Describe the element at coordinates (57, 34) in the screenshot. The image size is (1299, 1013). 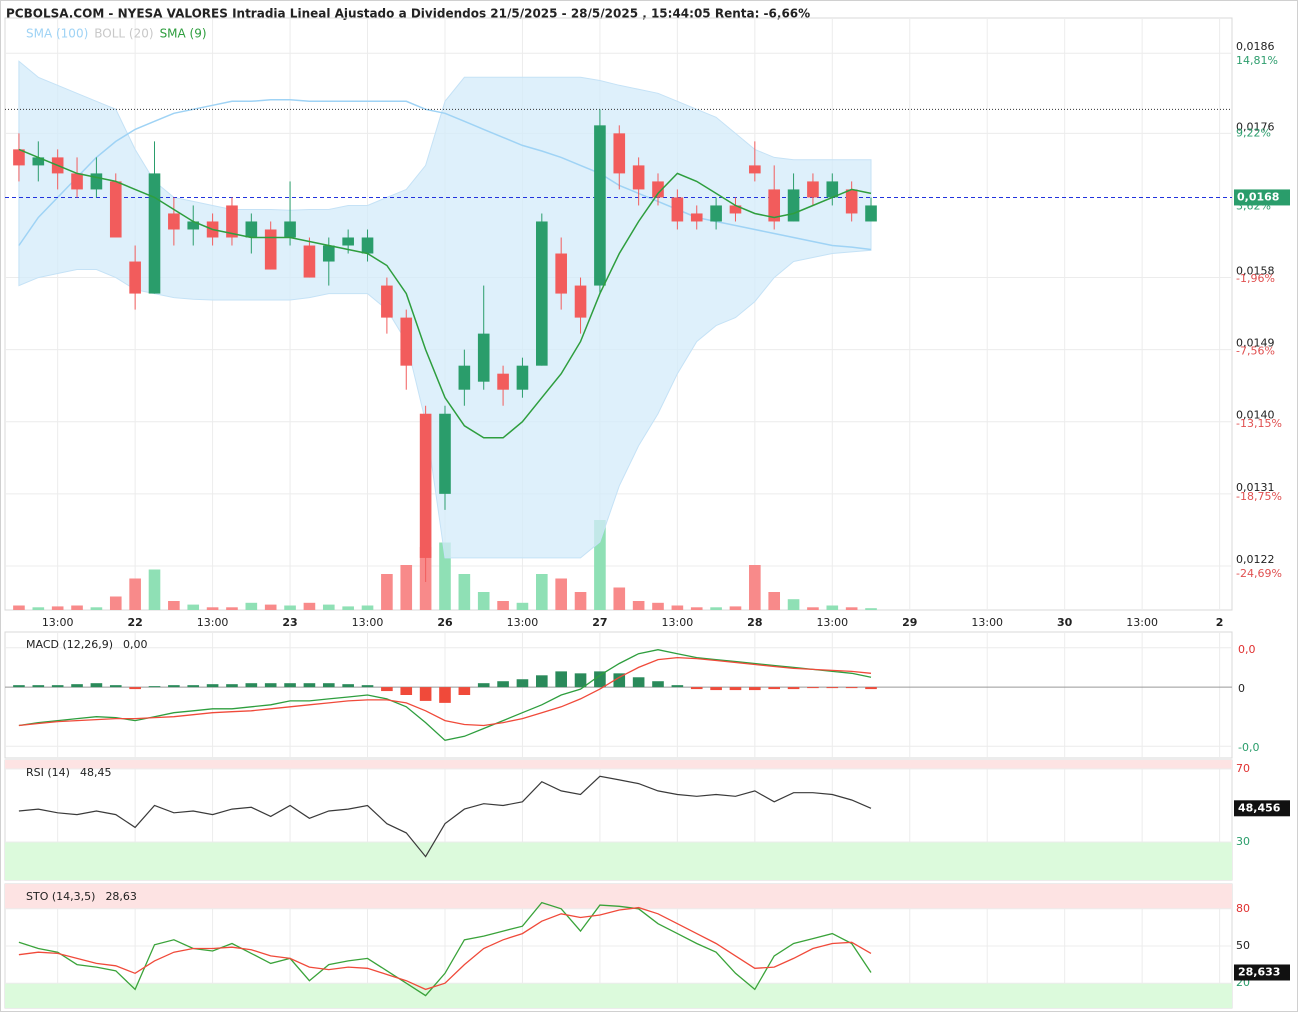
I see `legend-entry: SMA (100)` at that location.